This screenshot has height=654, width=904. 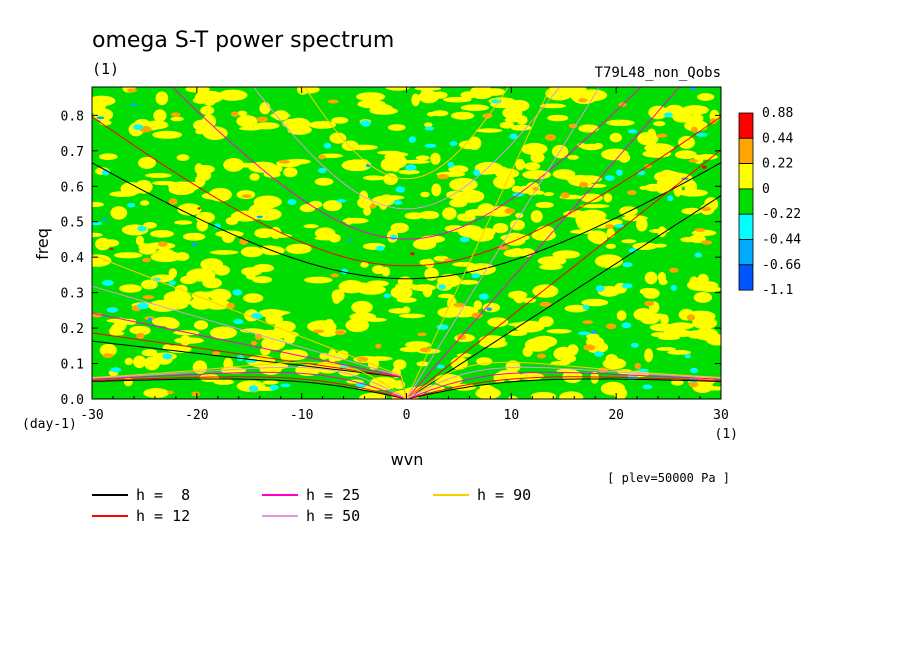 What do you see at coordinates (781, 214) in the screenshot?
I see `colorbar-label: -0.22` at bounding box center [781, 214].